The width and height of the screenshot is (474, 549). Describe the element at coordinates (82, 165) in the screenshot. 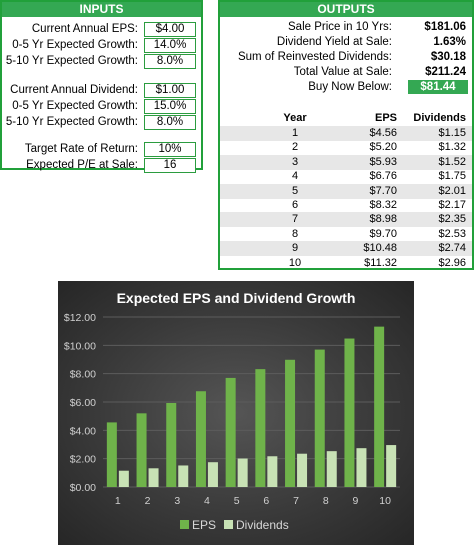

I see `input-label: Expected P/E at Sale:` at that location.